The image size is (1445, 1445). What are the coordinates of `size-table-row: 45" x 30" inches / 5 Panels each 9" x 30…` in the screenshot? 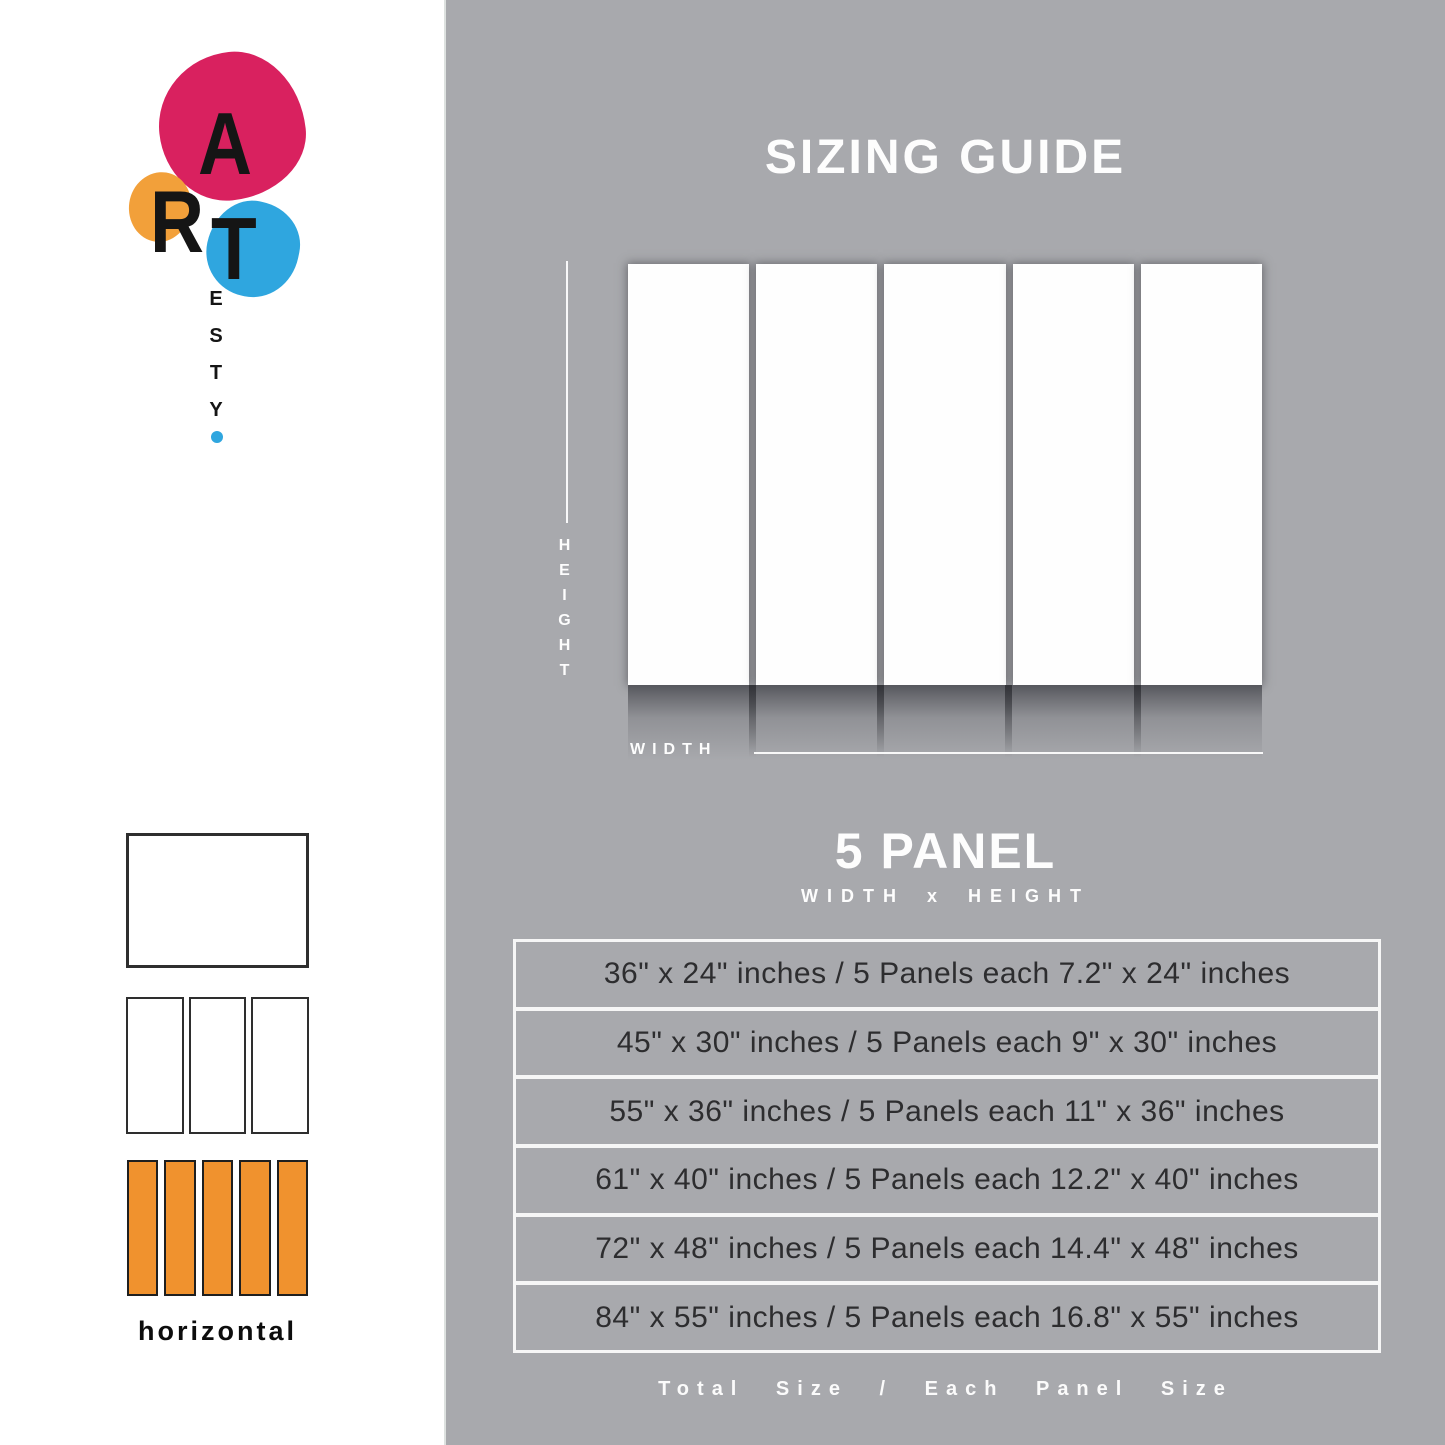 It's located at (947, 1045).